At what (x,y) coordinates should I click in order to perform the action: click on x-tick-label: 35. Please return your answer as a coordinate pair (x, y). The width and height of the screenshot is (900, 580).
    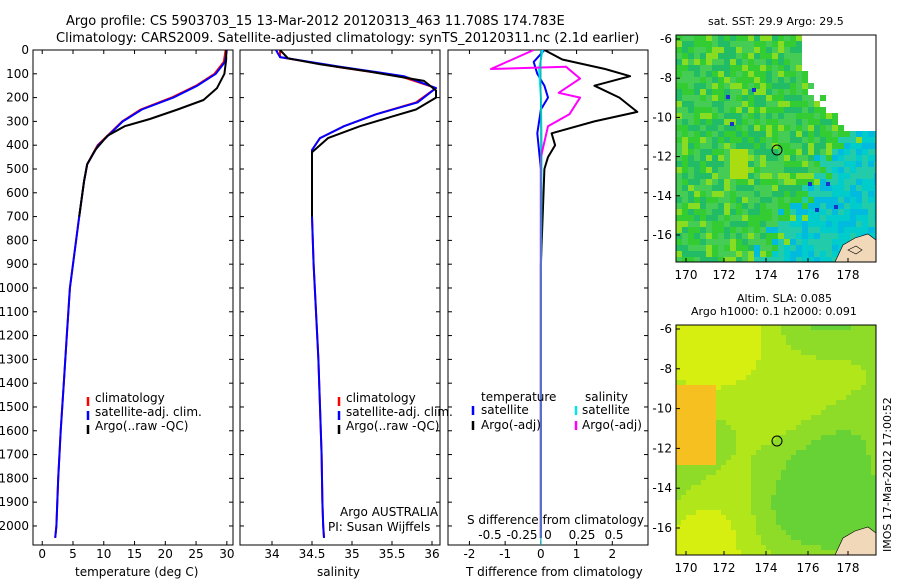
    Looking at the image, I should click on (351, 554).